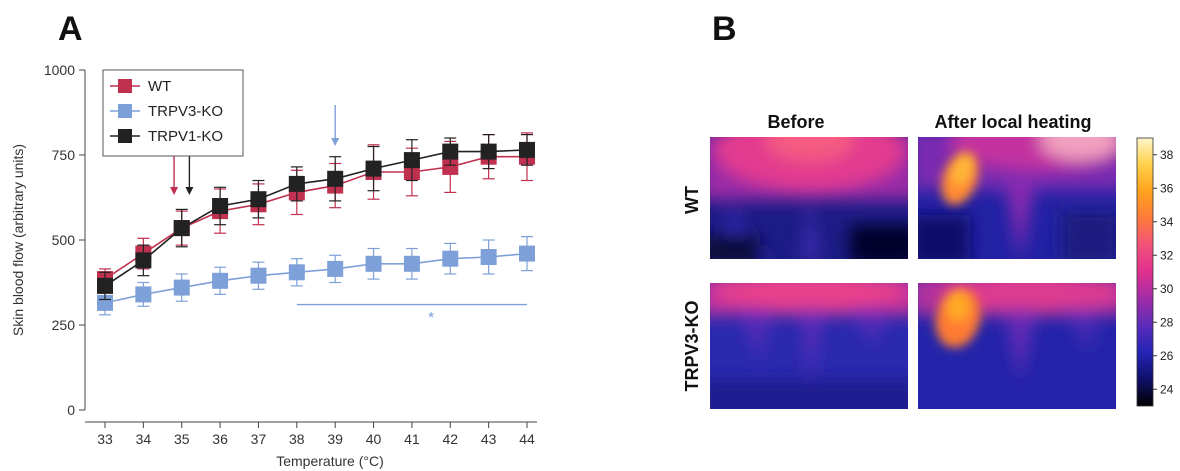 This screenshot has width=1180, height=471. Describe the element at coordinates (412, 439) in the screenshot. I see `x-tick-label: 41` at that location.